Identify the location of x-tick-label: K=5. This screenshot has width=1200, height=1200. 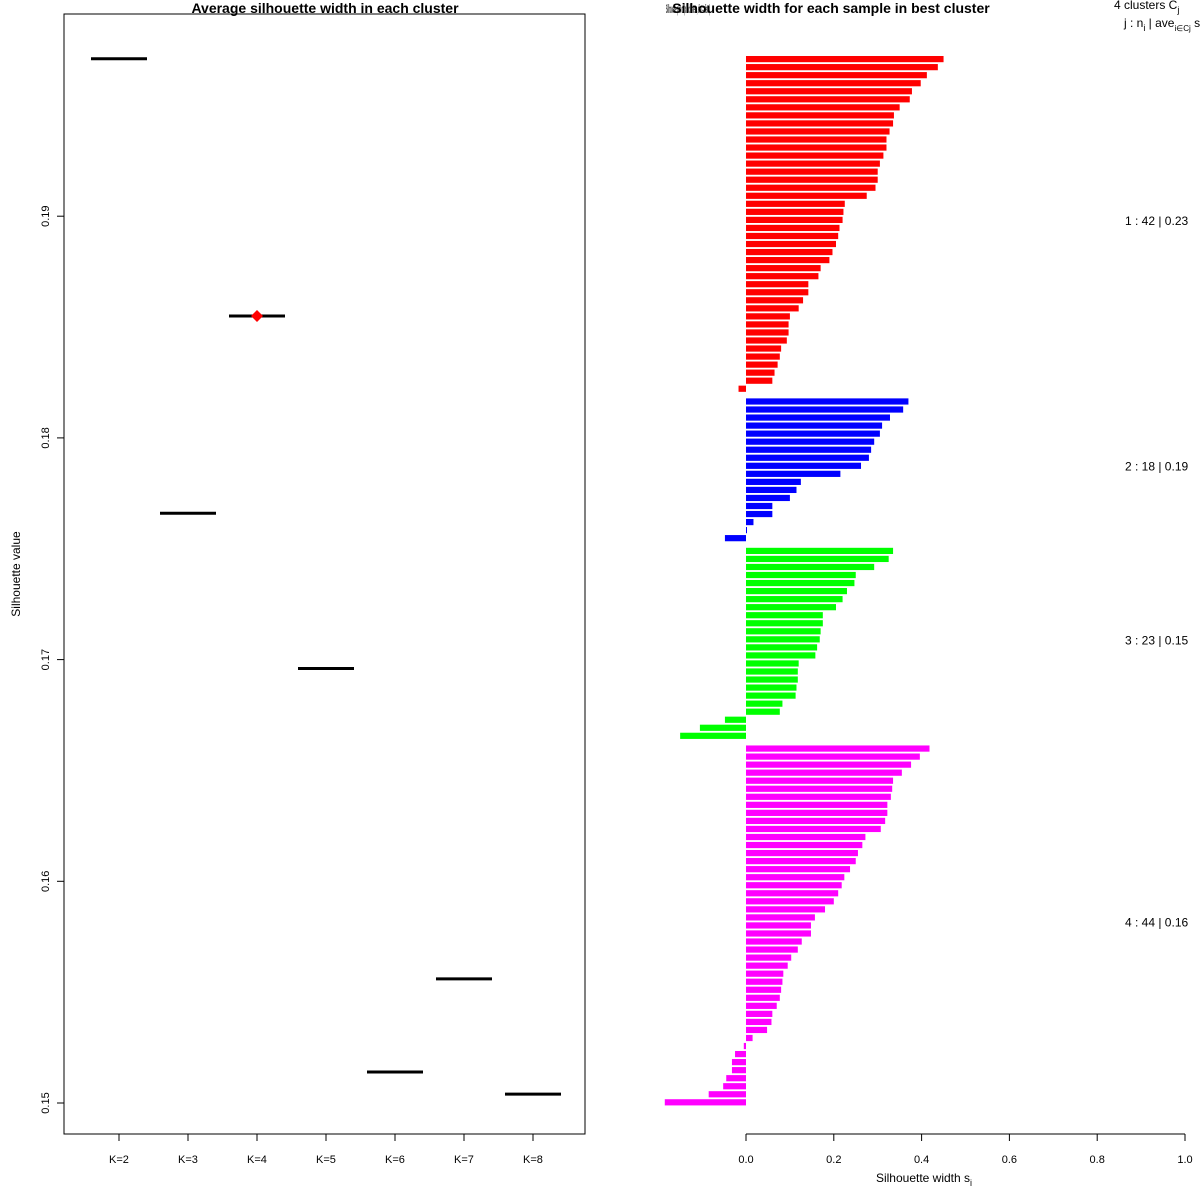
(326, 1160).